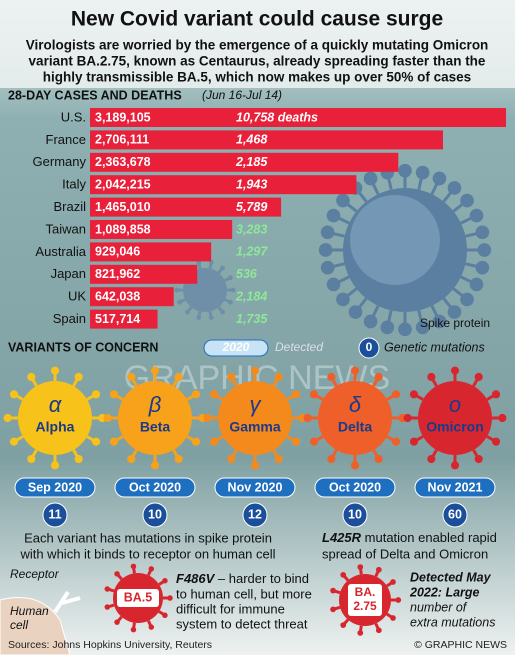 This screenshot has width=515, height=655. What do you see at coordinates (460, 645) in the screenshot?
I see `credit: © GRAPHIC NEWS` at bounding box center [460, 645].